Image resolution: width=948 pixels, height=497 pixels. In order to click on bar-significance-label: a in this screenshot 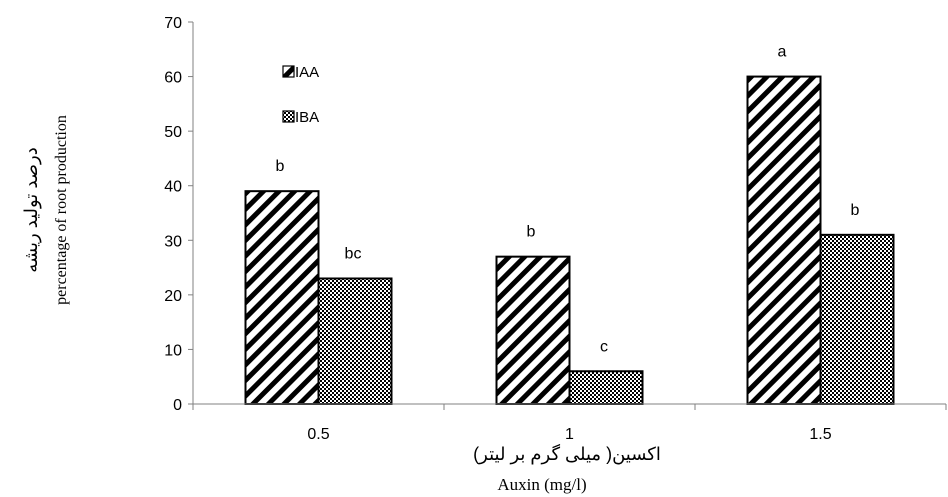, I will do `click(782, 52)`.